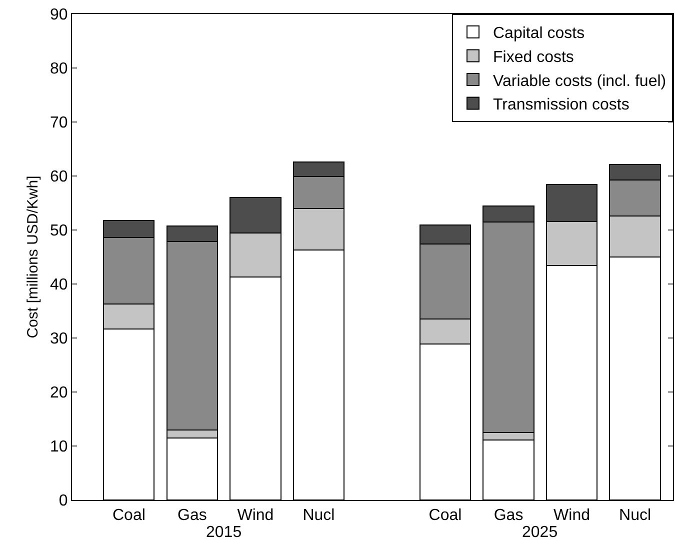 The width and height of the screenshot is (675, 556). I want to click on legend-label: Capital costs, so click(539, 33).